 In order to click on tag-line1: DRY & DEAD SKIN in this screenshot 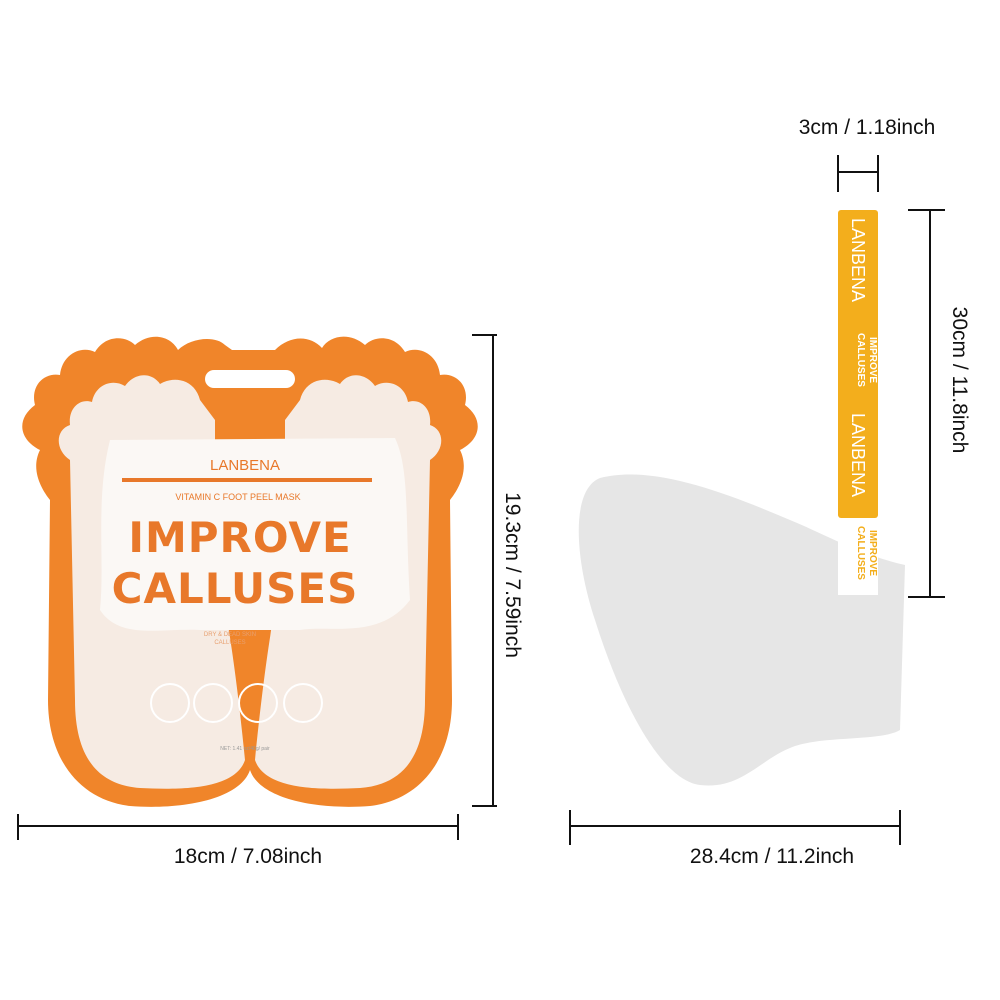, I will do `click(230, 635)`.